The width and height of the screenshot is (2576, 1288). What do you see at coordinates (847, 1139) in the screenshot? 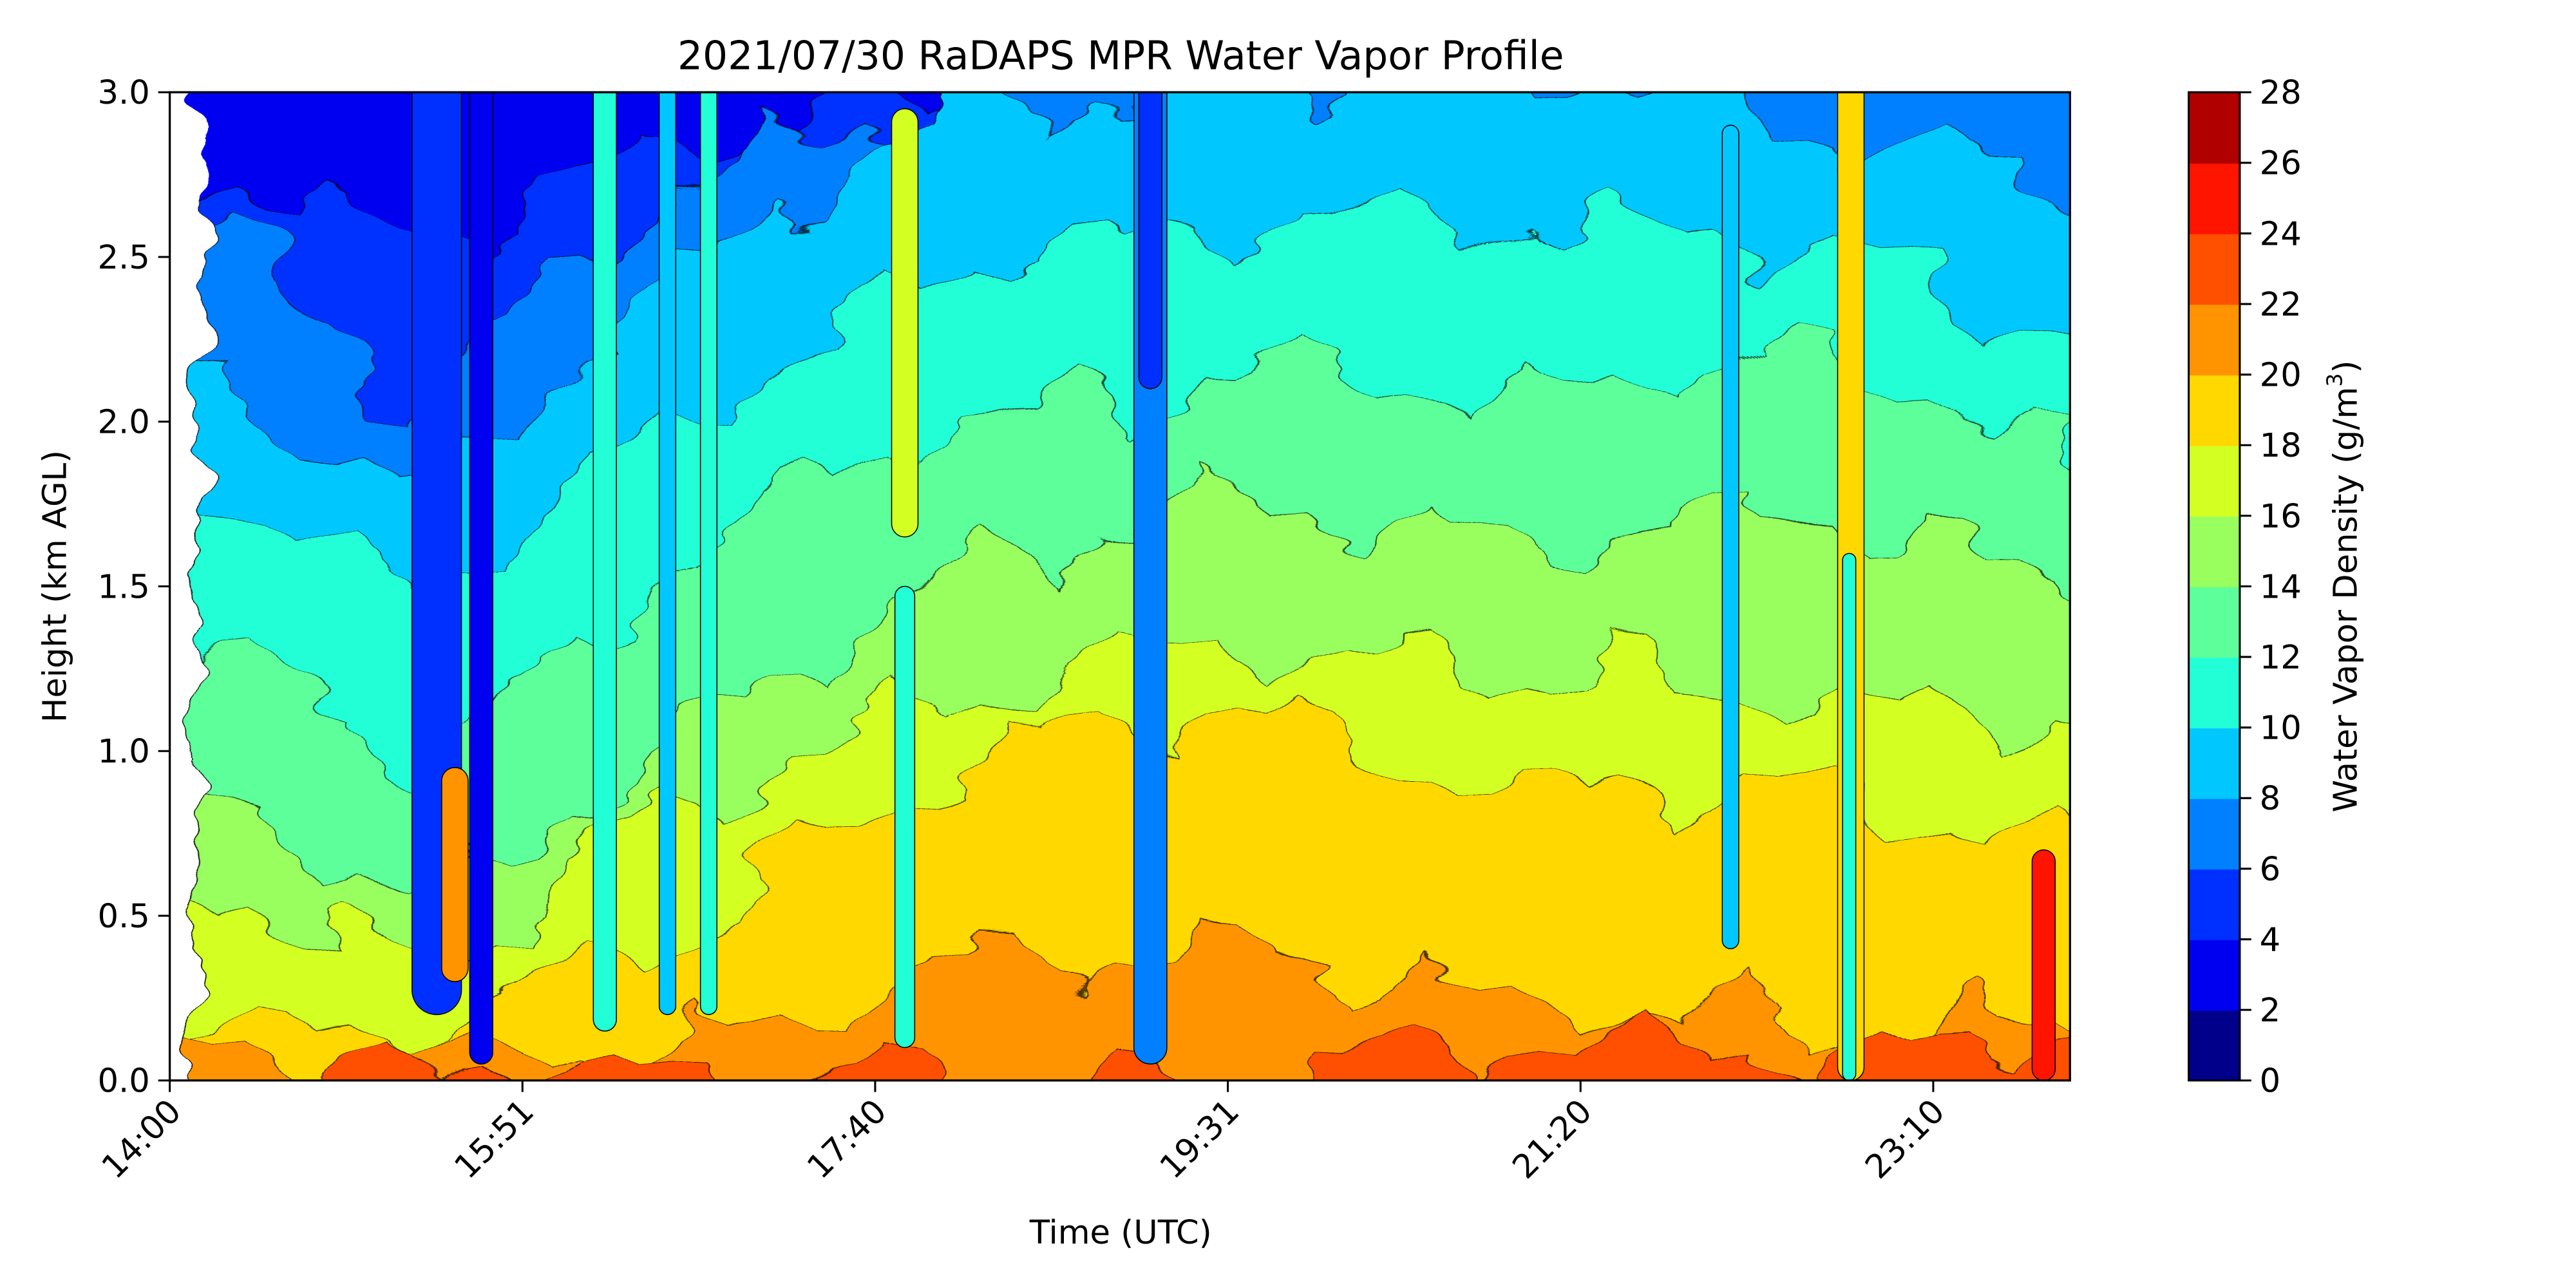
I see `x-tick-label: 17:40` at bounding box center [847, 1139].